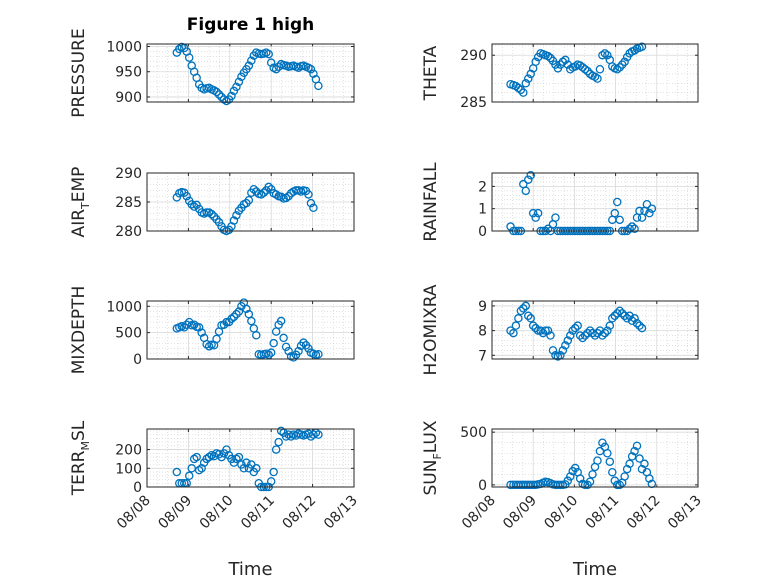 The height and width of the screenshot is (583, 778). Describe the element at coordinates (473, 433) in the screenshot. I see `y-tick-label: 500` at that location.